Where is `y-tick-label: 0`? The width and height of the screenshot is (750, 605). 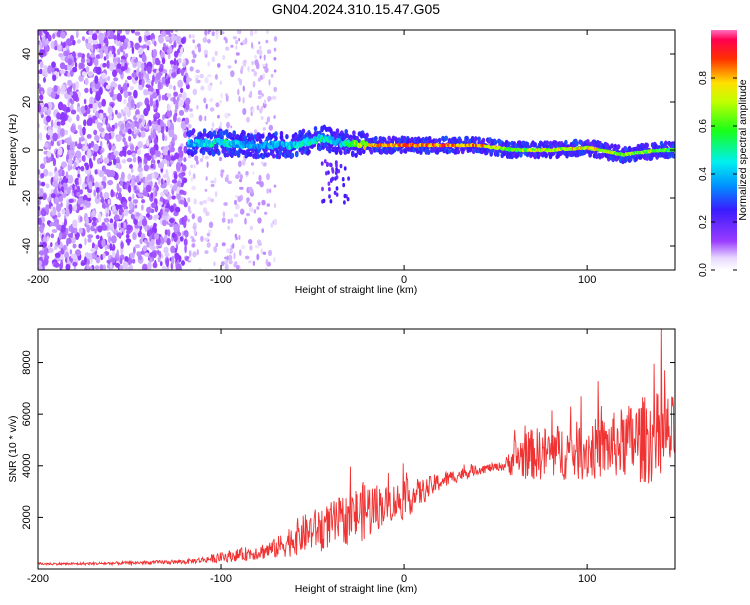 y-tick-label: 0 is located at coordinates (27, 150).